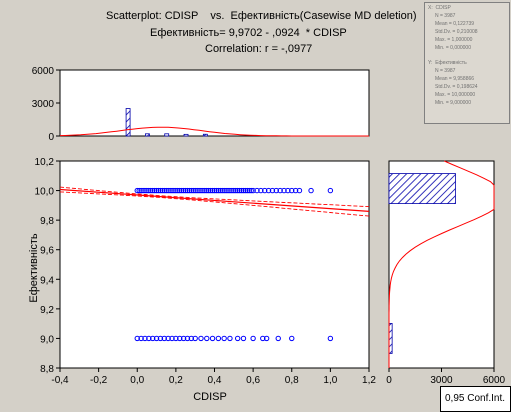  What do you see at coordinates (43, 104) in the screenshot?
I see `hist-y-tick-label: 3000` at bounding box center [43, 104].